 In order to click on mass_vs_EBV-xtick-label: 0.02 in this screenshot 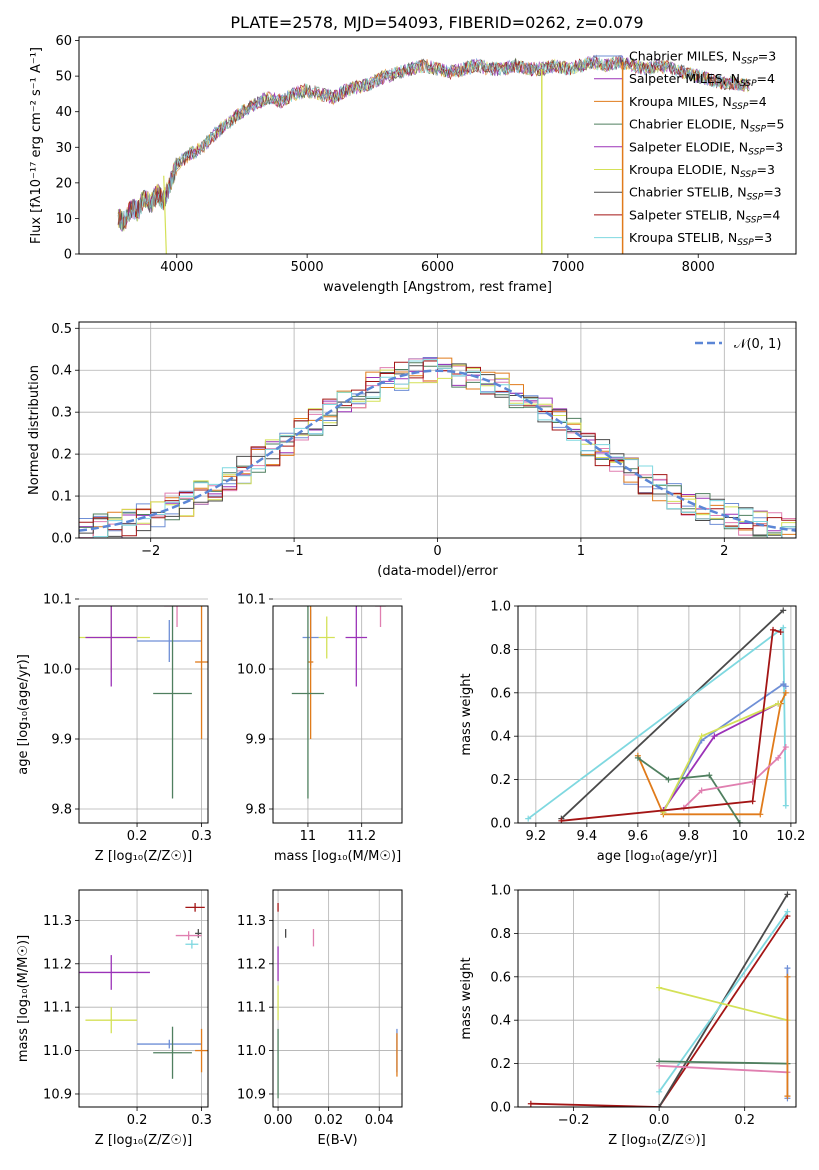, I will do `click(328, 1120)`.